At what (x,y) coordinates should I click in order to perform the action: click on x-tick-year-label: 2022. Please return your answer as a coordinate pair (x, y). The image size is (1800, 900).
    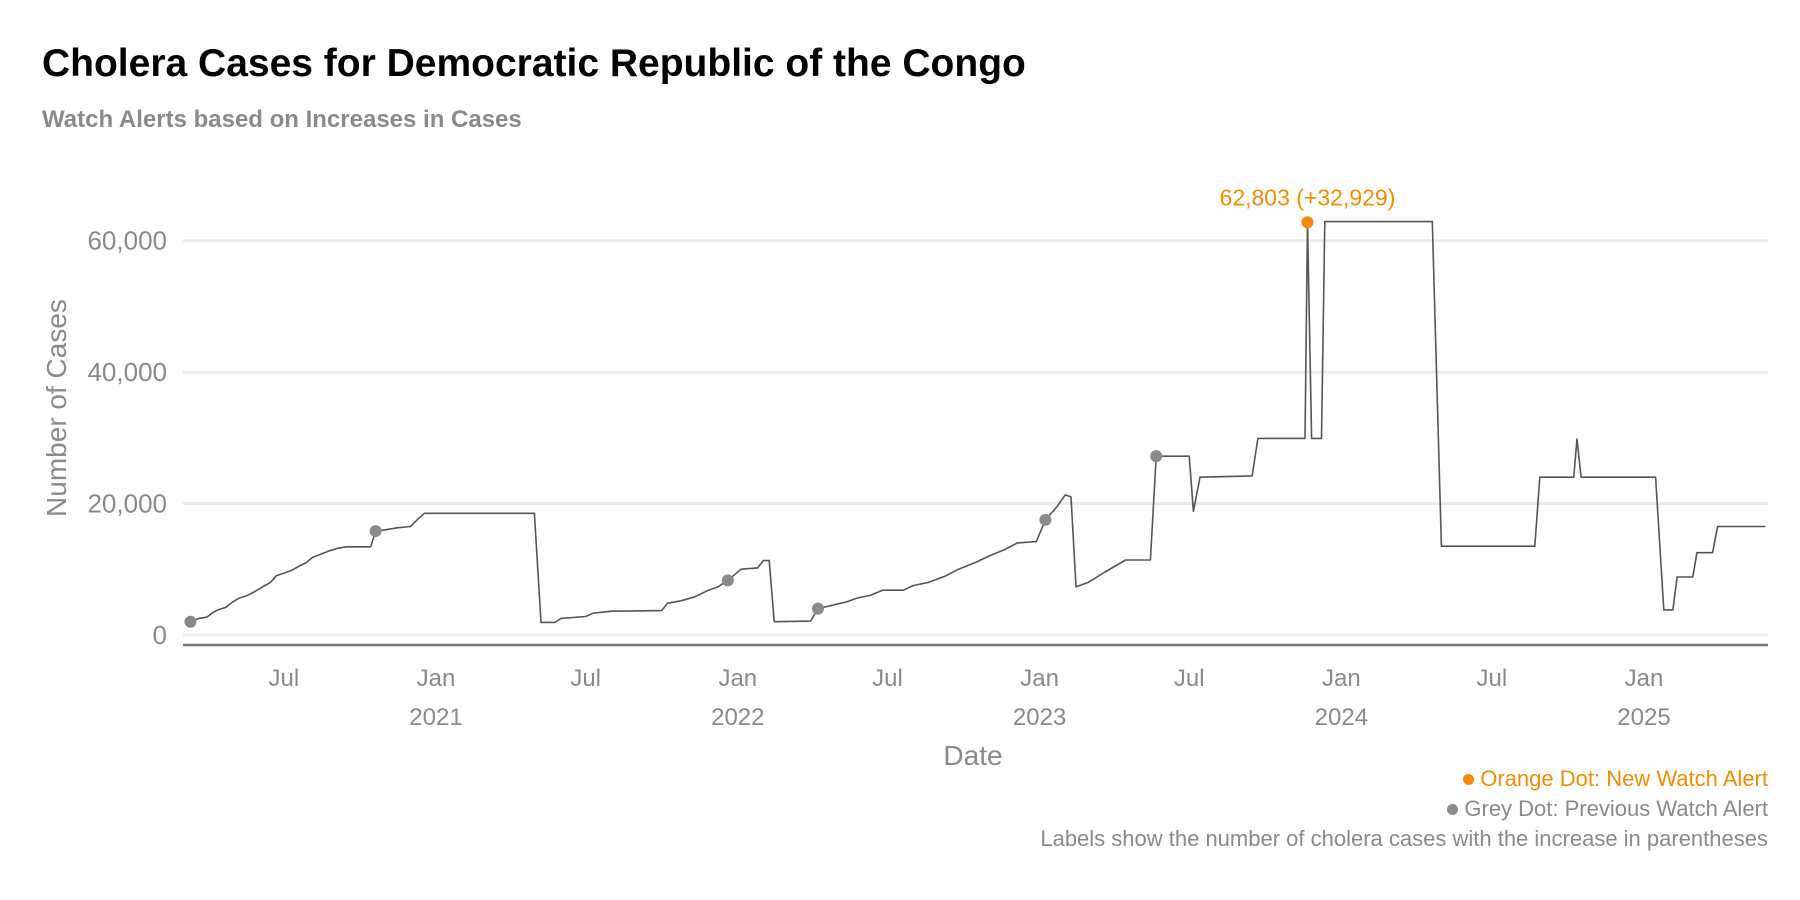
    Looking at the image, I should click on (737, 717).